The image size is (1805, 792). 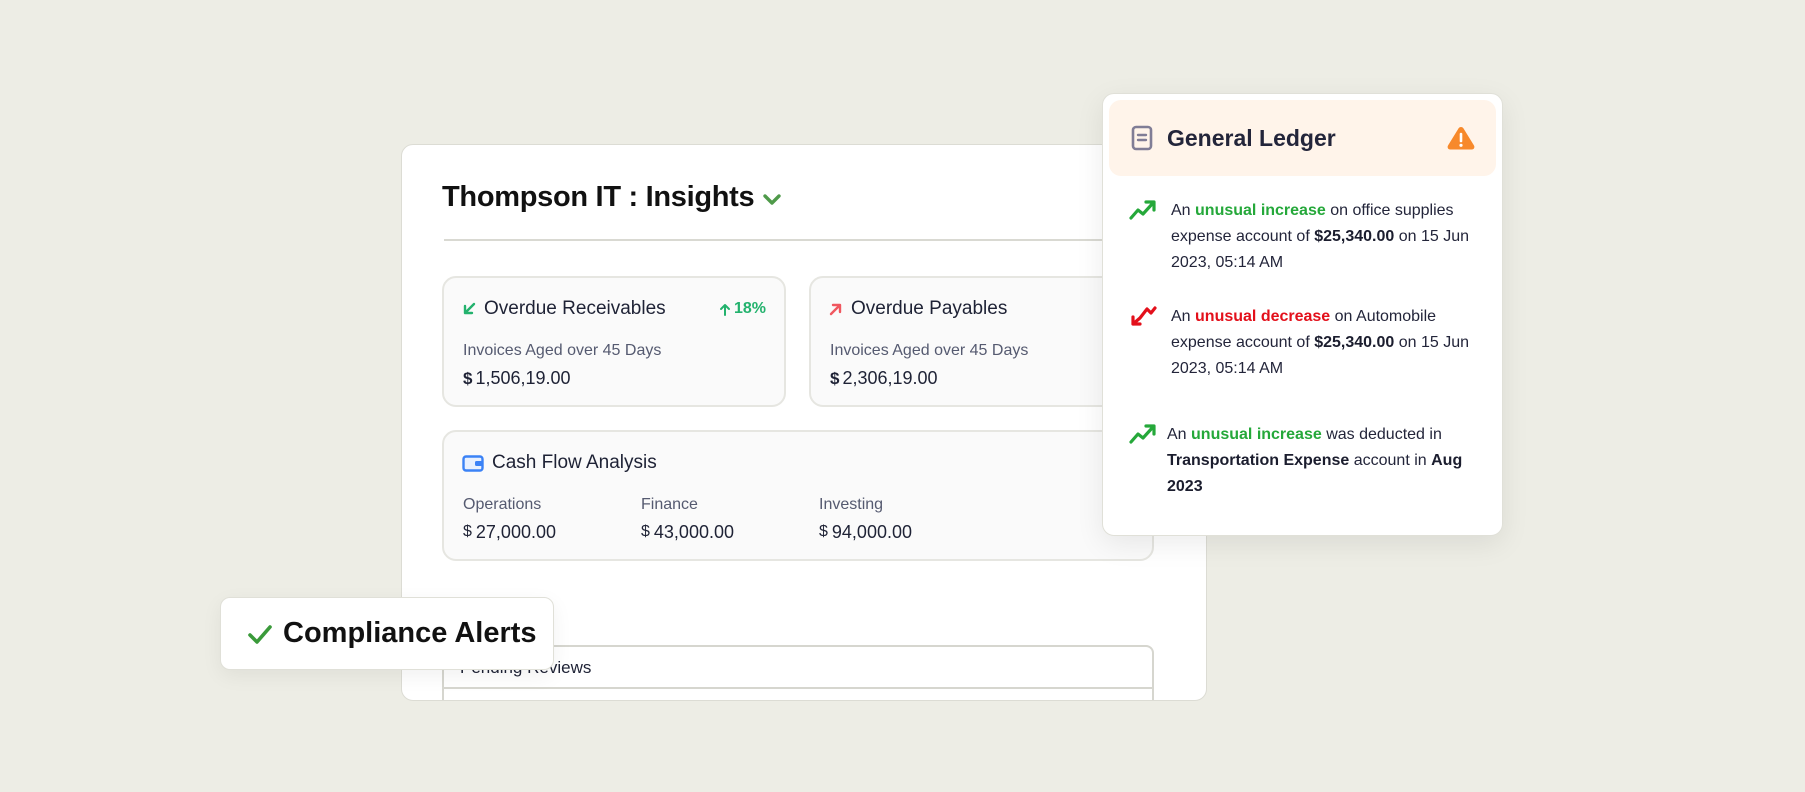 I want to click on chevron-down-icon, so click(x=772, y=199).